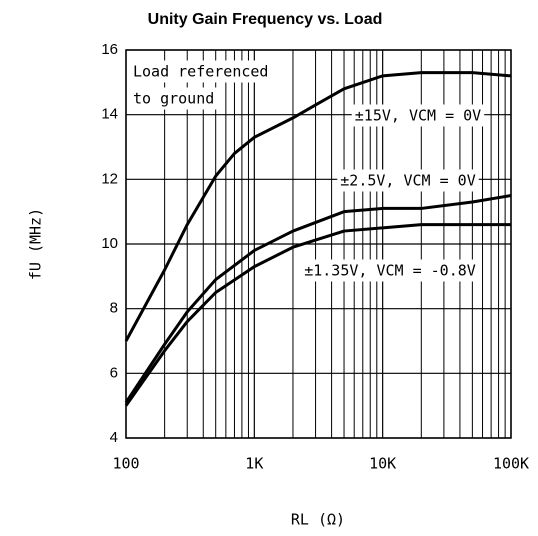 Image resolution: width=538 pixels, height=536 pixels. Describe the element at coordinates (109, 49) in the screenshot. I see `y-tick-label: 16` at that location.